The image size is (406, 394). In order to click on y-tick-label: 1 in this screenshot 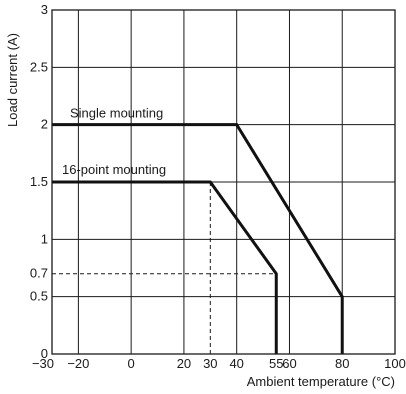, I will do `click(44, 238)`.